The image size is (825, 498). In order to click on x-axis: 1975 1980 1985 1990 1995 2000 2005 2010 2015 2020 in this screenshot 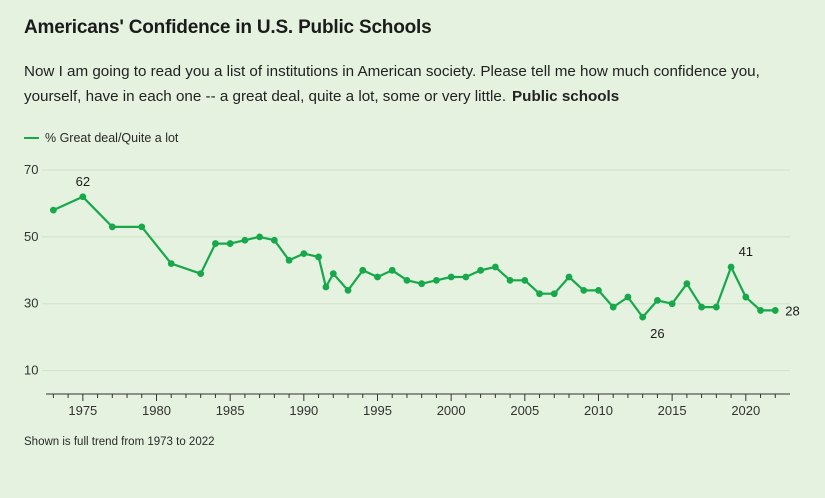, I will do `click(418, 405)`.